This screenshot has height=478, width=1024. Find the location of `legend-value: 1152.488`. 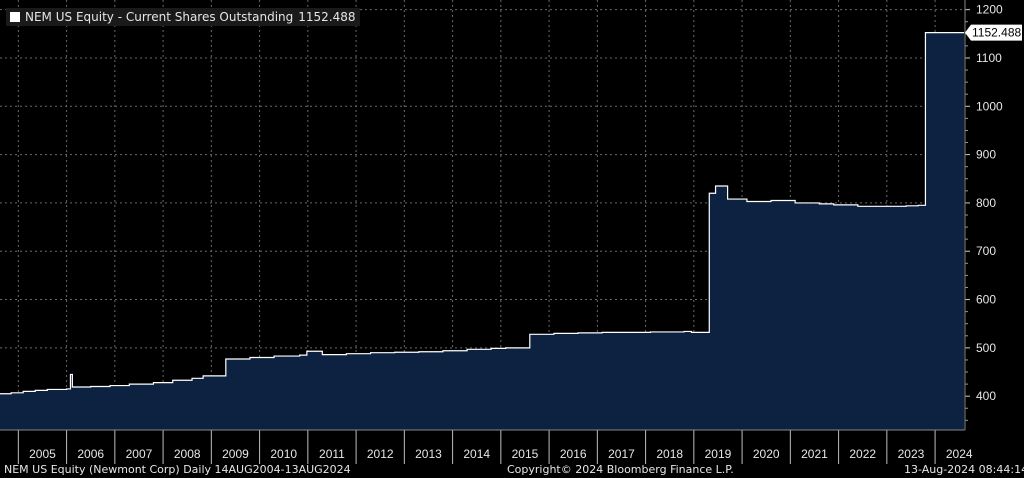

legend-value: 1152.488 is located at coordinates (327, 17).